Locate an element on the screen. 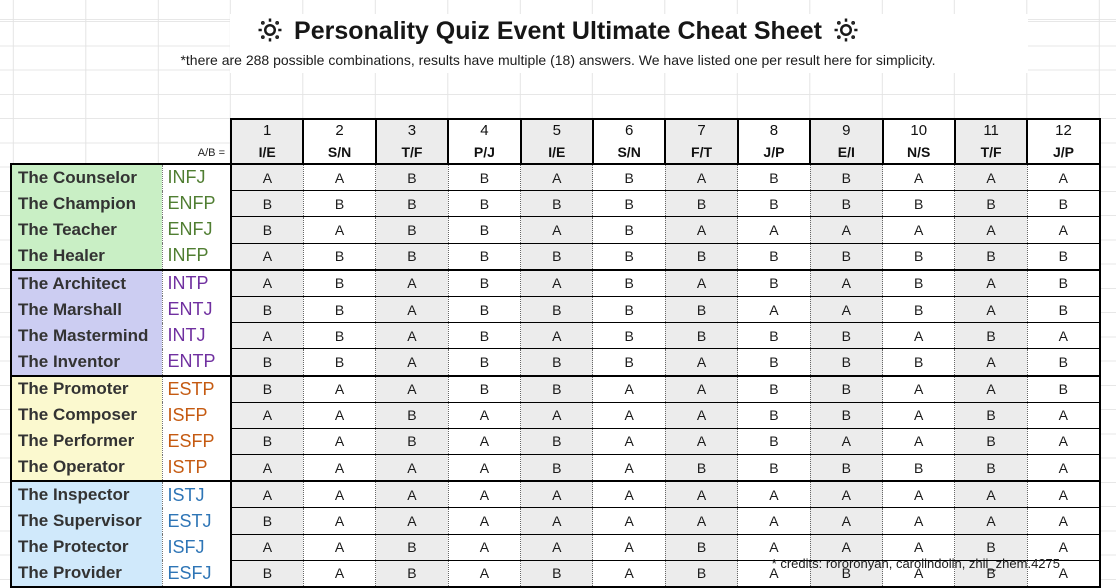 This screenshot has height=588, width=1116. type-code-cell: ISTJ is located at coordinates (196, 494).